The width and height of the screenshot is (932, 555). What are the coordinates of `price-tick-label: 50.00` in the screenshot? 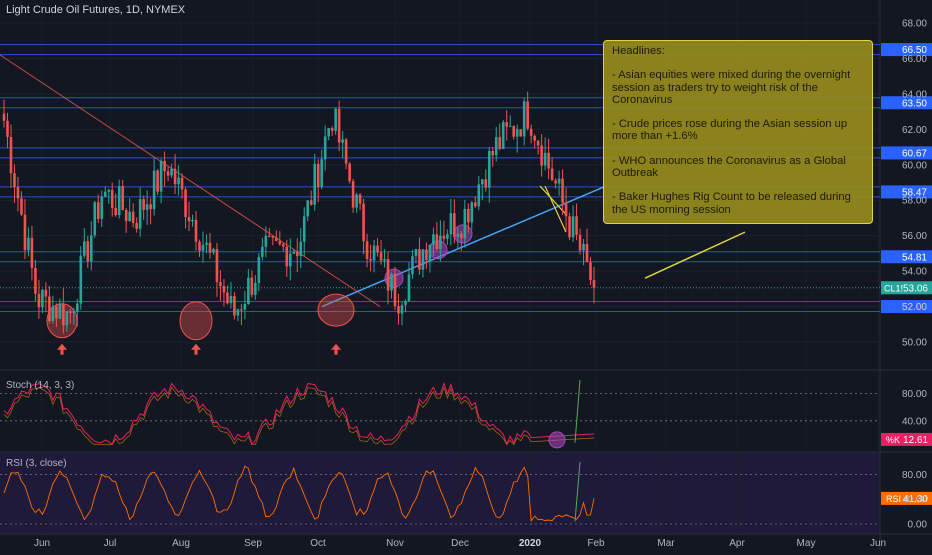 It's located at (914, 343).